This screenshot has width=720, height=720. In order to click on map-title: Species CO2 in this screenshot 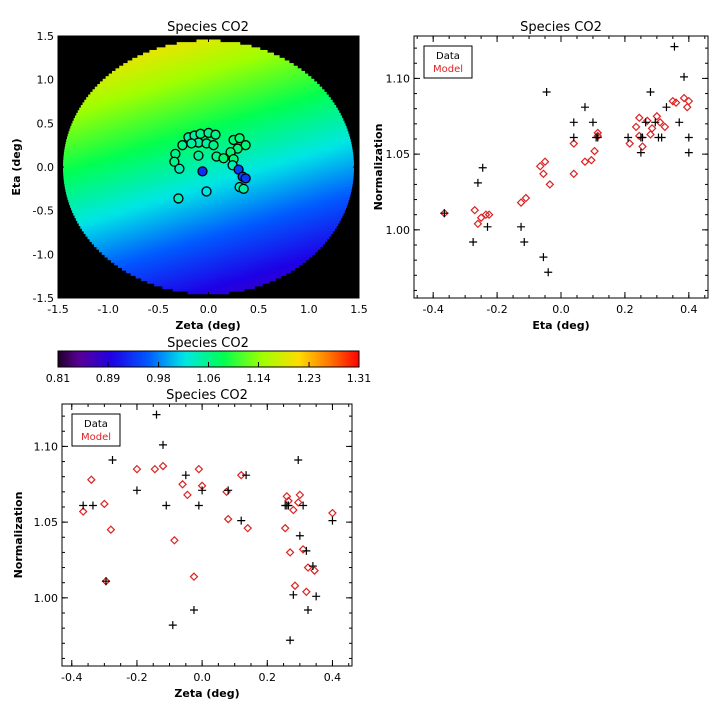, I will do `click(208, 27)`.